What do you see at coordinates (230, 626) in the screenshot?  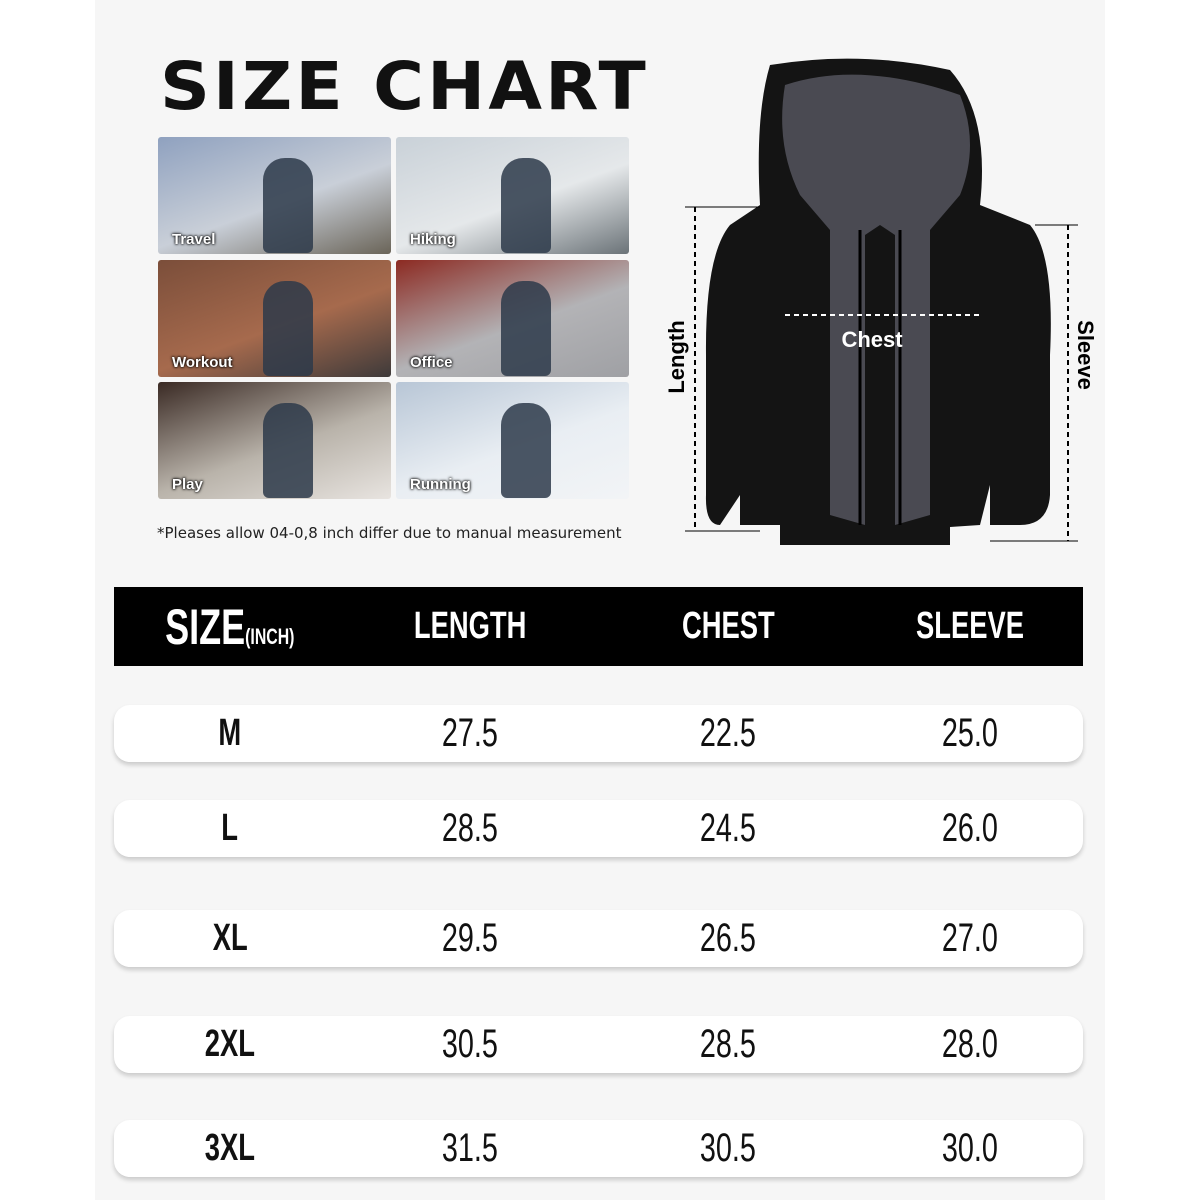 I see `header-size: SIZE(INCH)` at bounding box center [230, 626].